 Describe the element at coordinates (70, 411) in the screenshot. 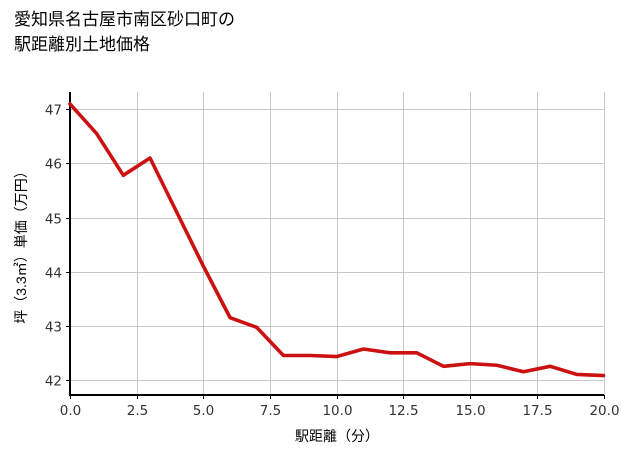

I see `x-tick-label: 0.0` at that location.